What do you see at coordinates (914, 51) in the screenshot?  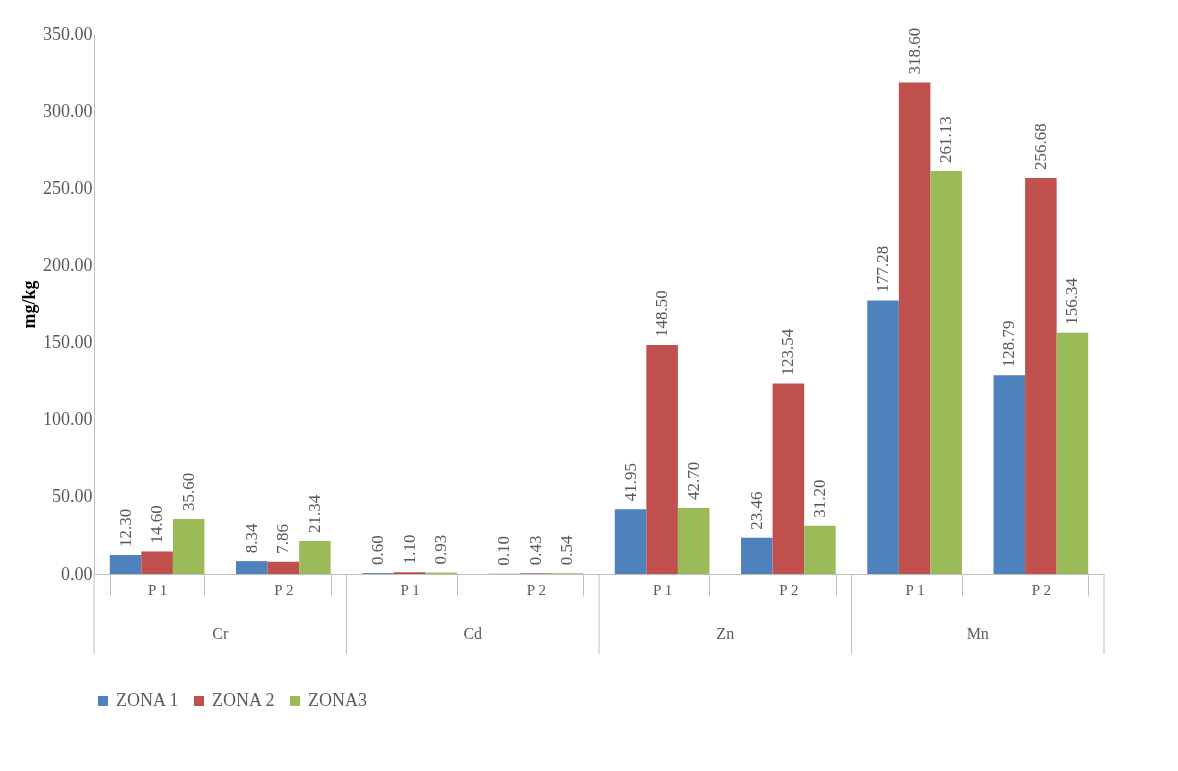 I see `data-label: 318.60` at bounding box center [914, 51].